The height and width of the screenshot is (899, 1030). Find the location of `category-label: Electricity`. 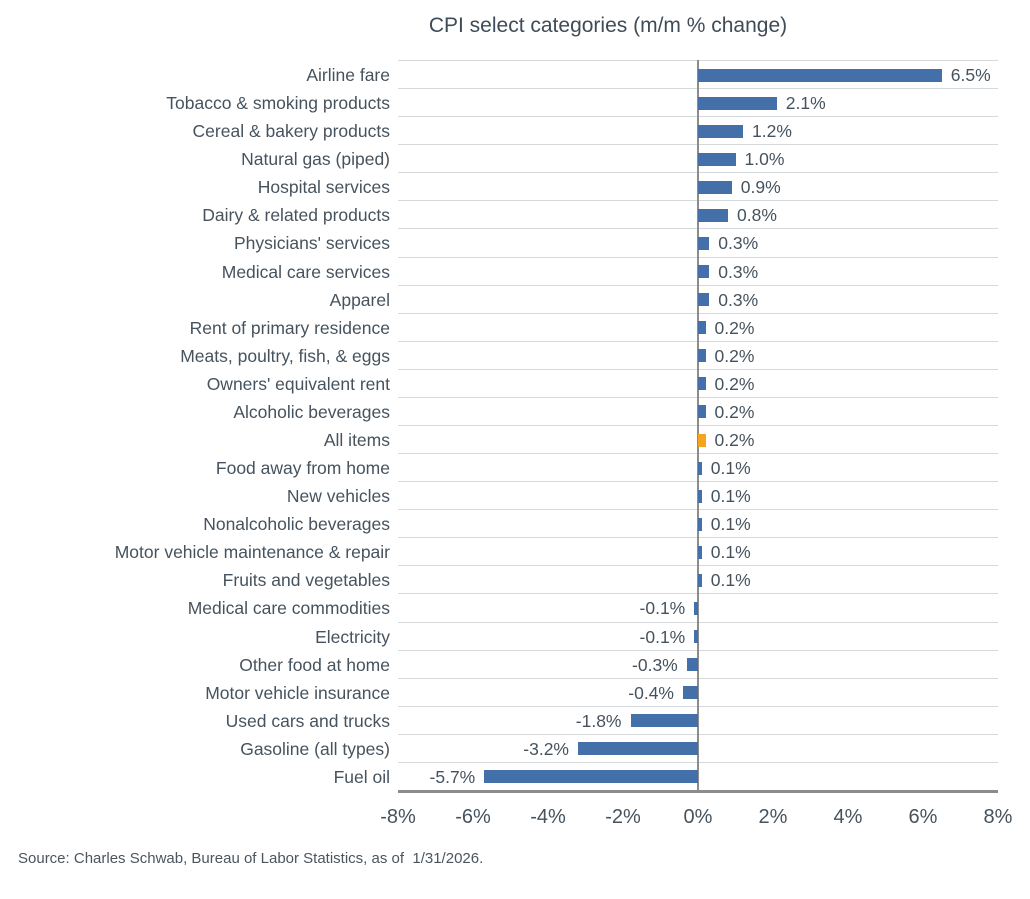

category-label: Electricity is located at coordinates (352, 636).